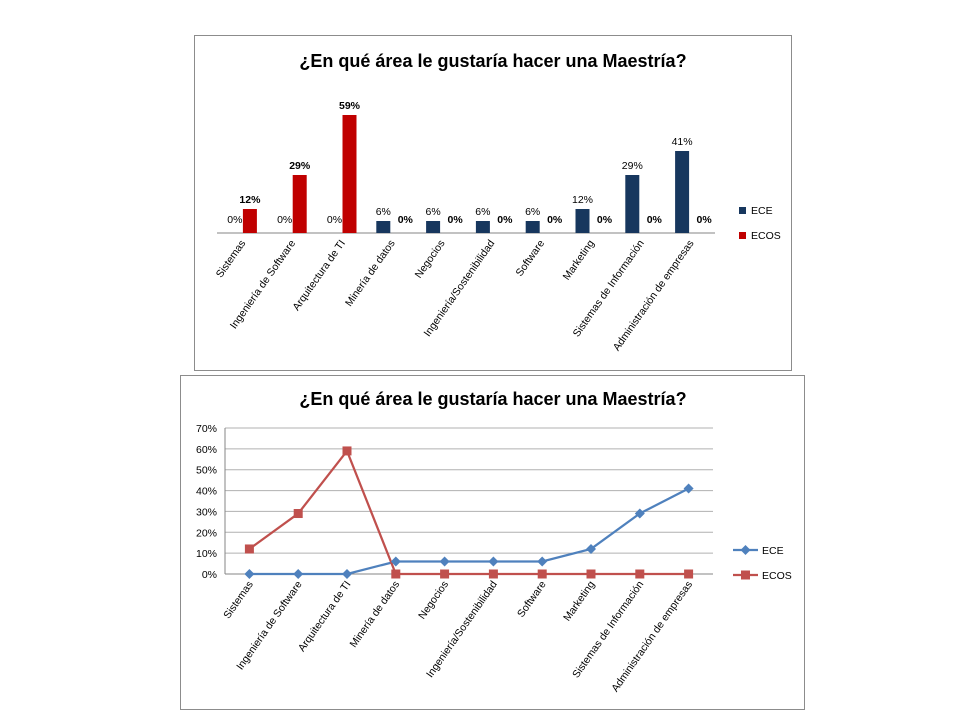 The width and height of the screenshot is (960, 720). What do you see at coordinates (652, 636) in the screenshot?
I see `category-label: Administración de empresas` at bounding box center [652, 636].